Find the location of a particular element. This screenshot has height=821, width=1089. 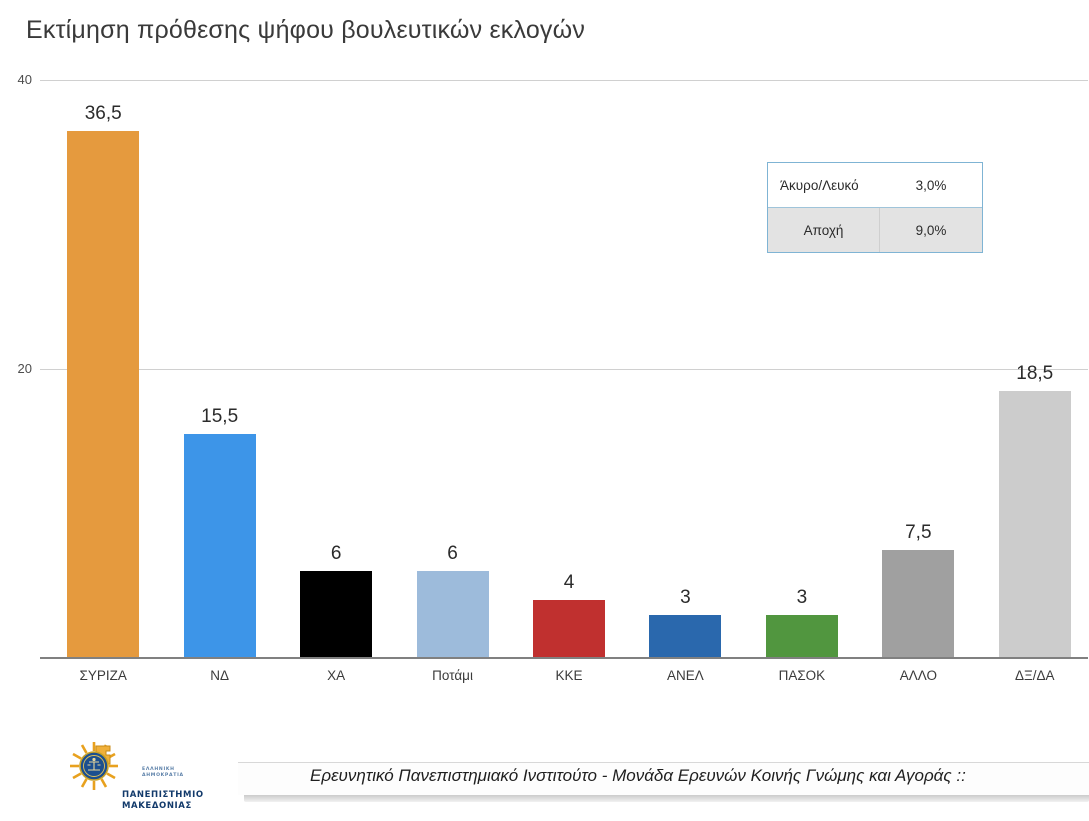

table-cell-label: Αποχή is located at coordinates (824, 230).